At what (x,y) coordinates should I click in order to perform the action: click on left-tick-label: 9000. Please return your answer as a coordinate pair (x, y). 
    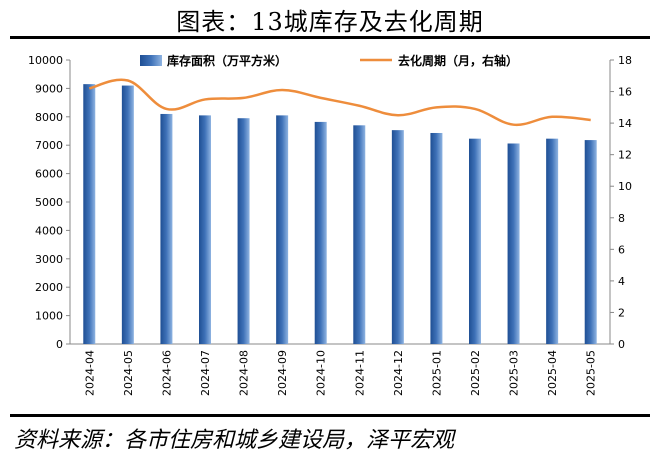
    Looking at the image, I should click on (49, 88).